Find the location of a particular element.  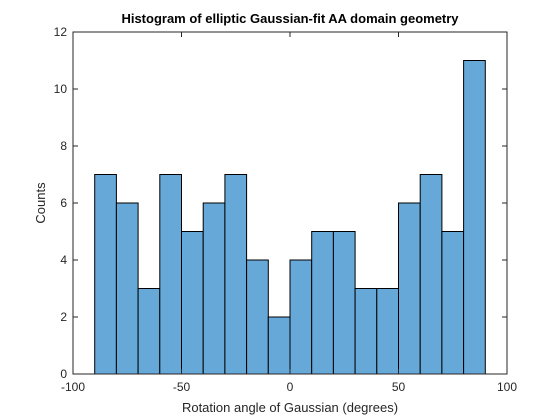

y-tick-label: 10 is located at coordinates (61, 89).